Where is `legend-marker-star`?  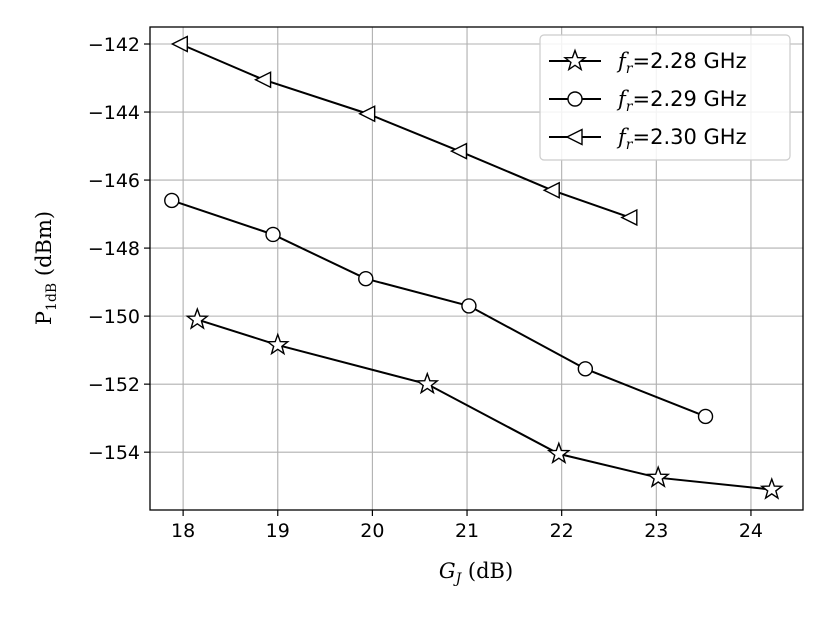
legend-marker-star is located at coordinates (575, 60).